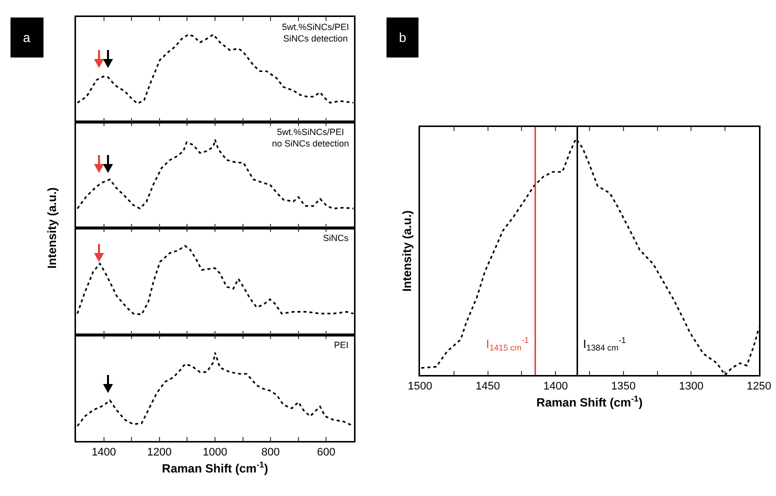 The image size is (776, 496). Describe the element at coordinates (215, 452) in the screenshot. I see `x-tick-label: 1000` at that location.